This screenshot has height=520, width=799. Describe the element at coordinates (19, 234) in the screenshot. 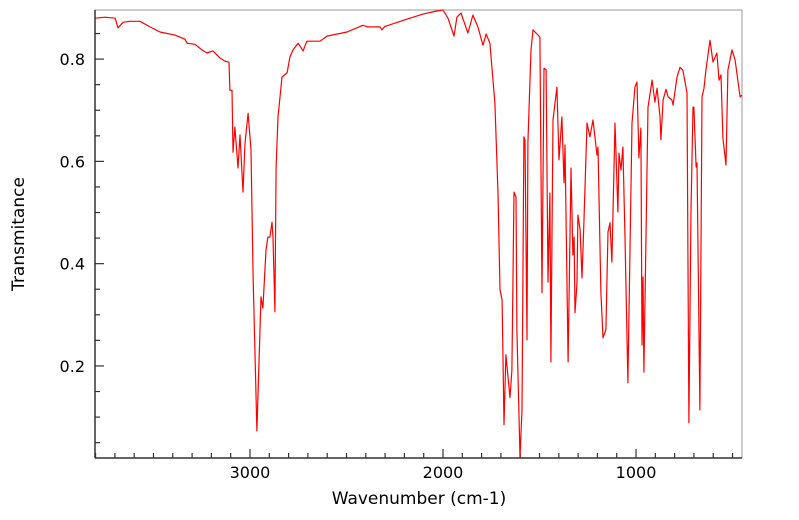

I see `y-axis-label: Transmitance` at that location.